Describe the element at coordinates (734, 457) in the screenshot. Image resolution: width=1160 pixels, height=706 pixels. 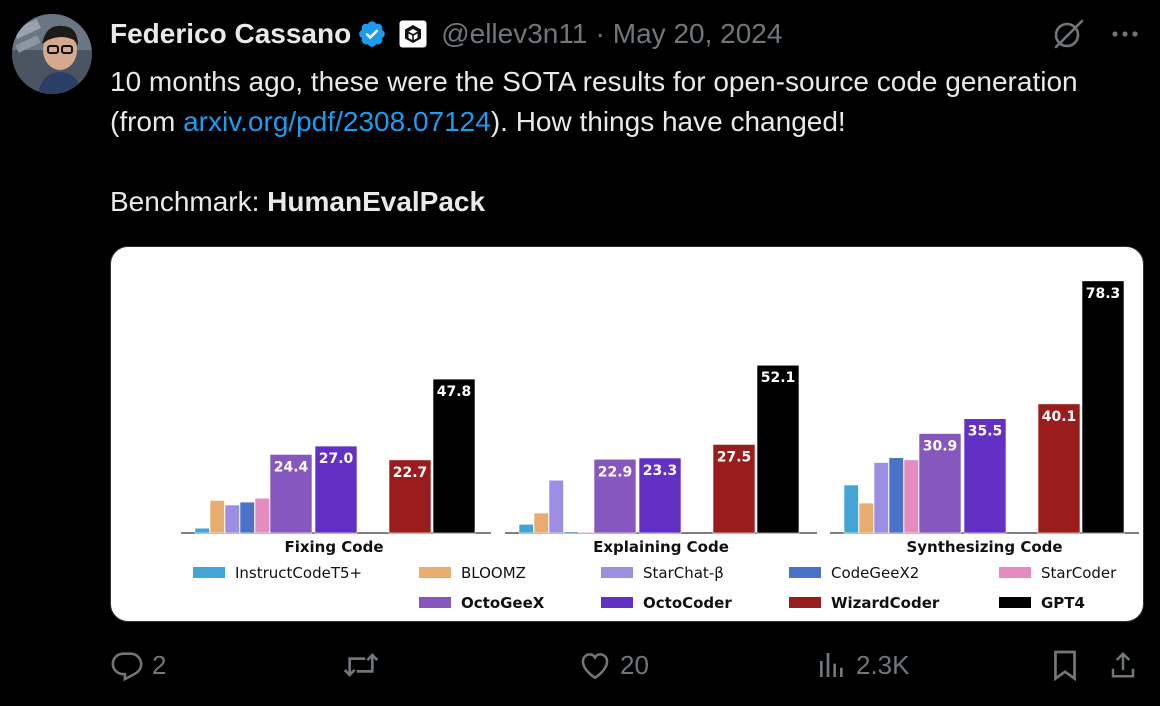
I see `data-label: 27.5` at that location.